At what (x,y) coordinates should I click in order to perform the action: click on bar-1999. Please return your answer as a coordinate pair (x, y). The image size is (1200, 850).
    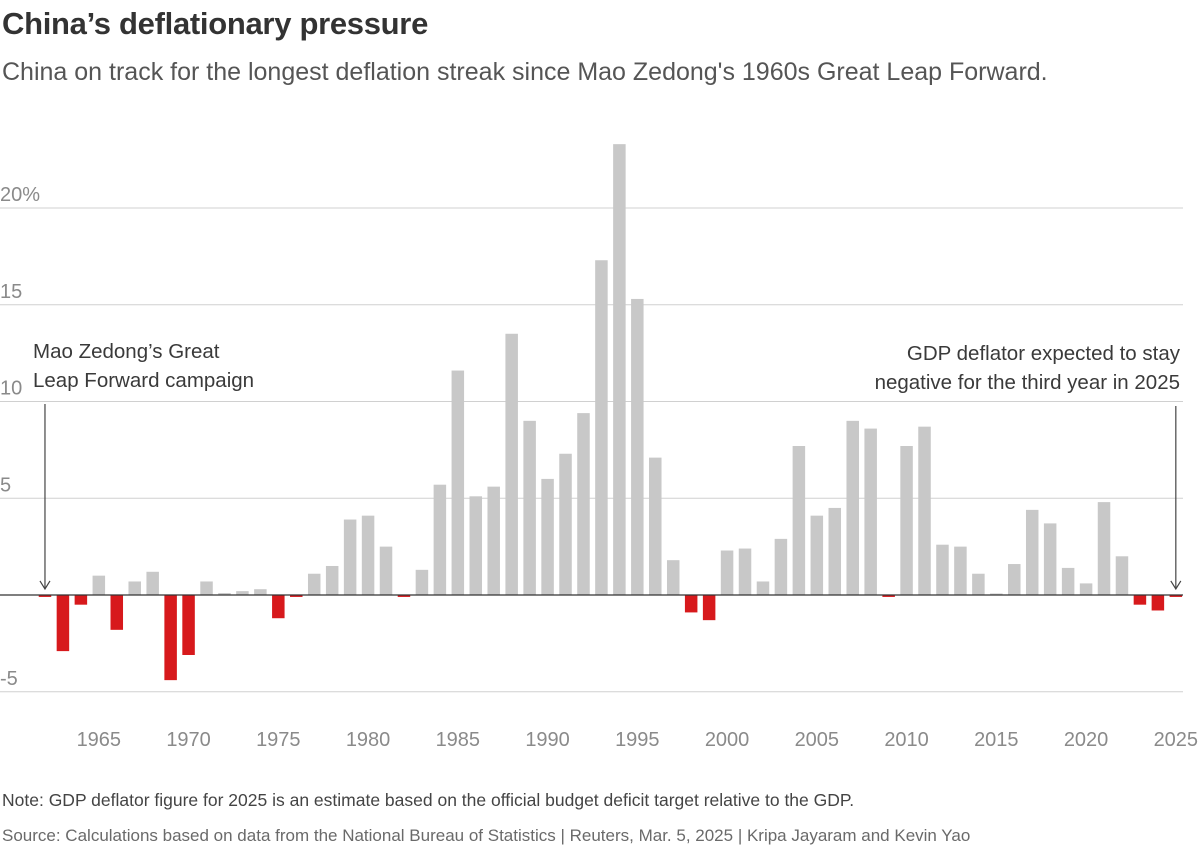
    Looking at the image, I should click on (709, 608).